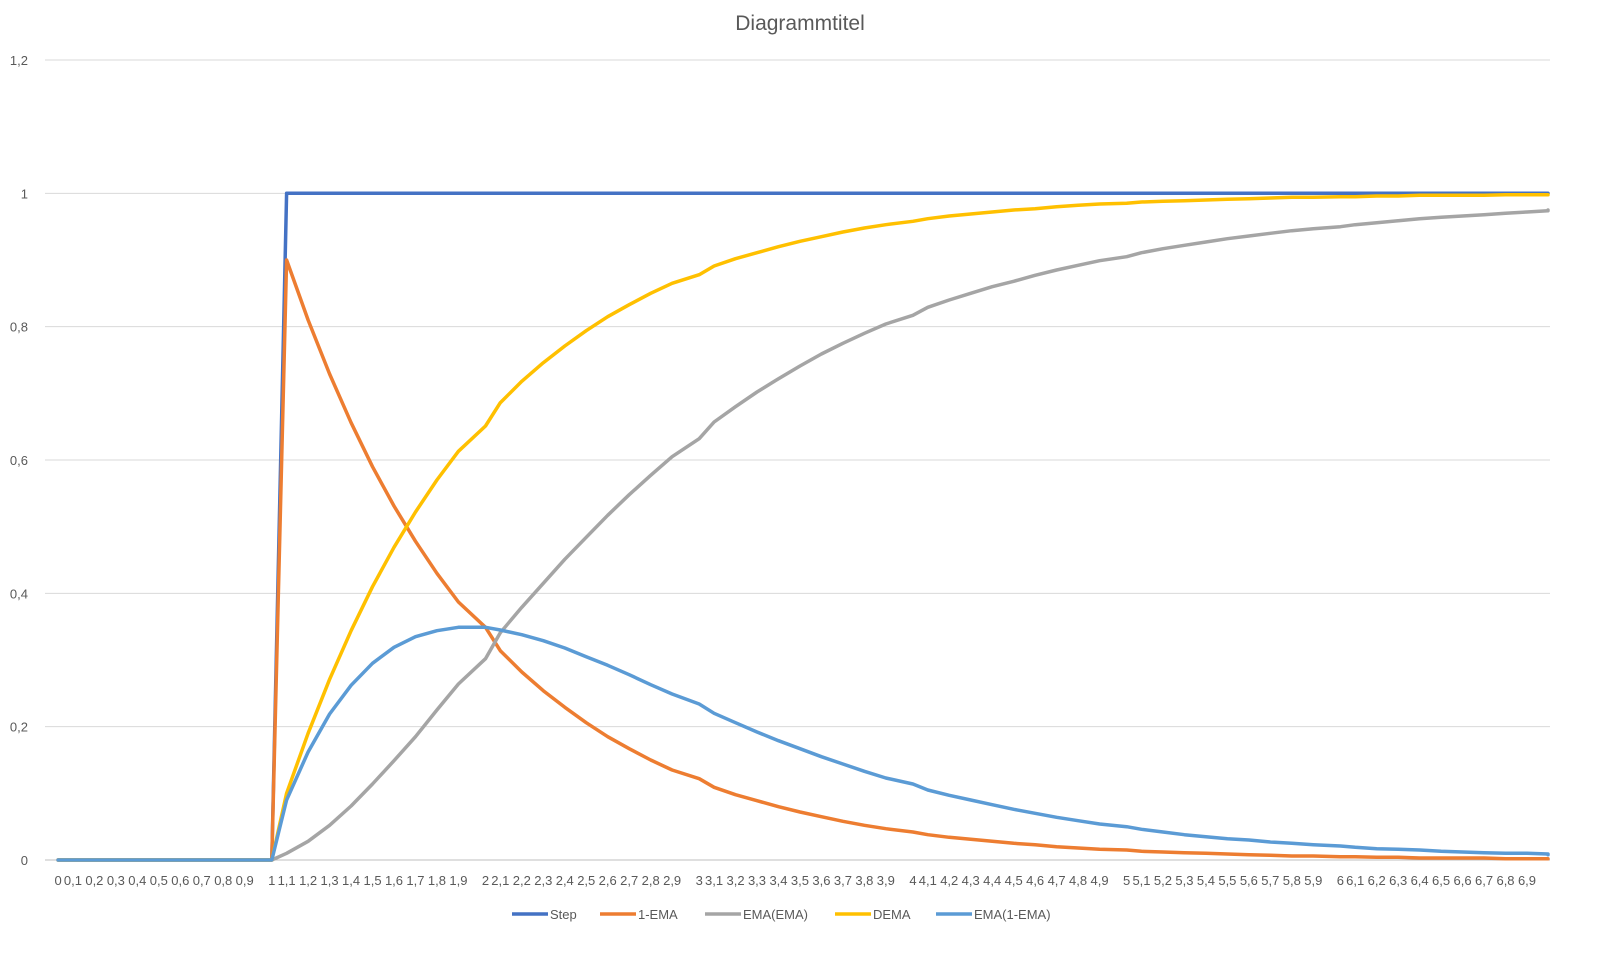 This screenshot has height=962, width=1600. Describe the element at coordinates (19, 60) in the screenshot. I see `y-tick-label: 1,2` at that location.